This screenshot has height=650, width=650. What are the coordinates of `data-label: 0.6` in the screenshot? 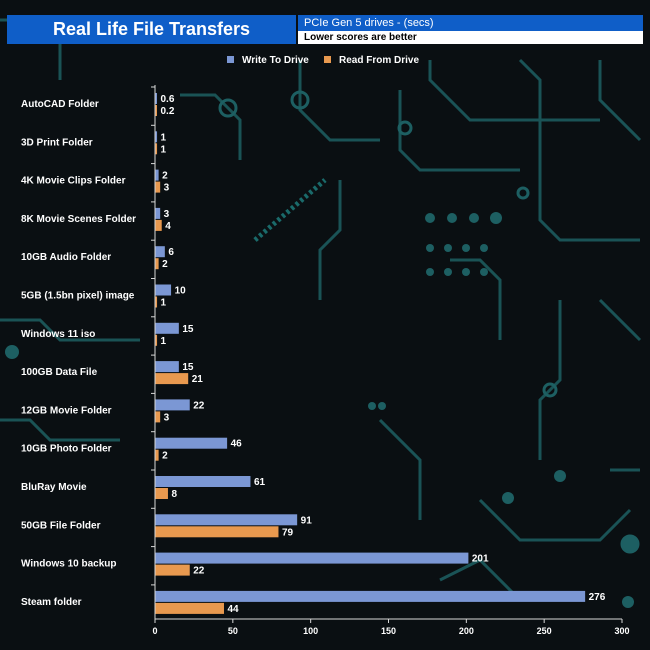 It's located at (168, 99).